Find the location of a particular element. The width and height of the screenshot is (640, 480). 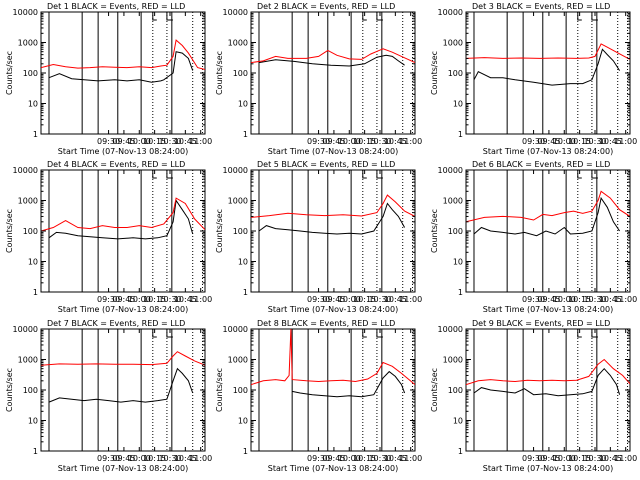

panel-title: Det 6 BLACK = Events, RED = LLD is located at coordinates (541, 164).